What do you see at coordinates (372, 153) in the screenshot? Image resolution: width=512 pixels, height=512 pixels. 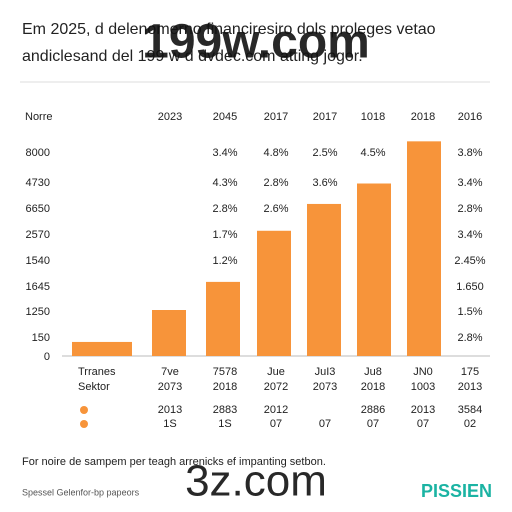 I see `cell: 4.5%` at bounding box center [372, 153].